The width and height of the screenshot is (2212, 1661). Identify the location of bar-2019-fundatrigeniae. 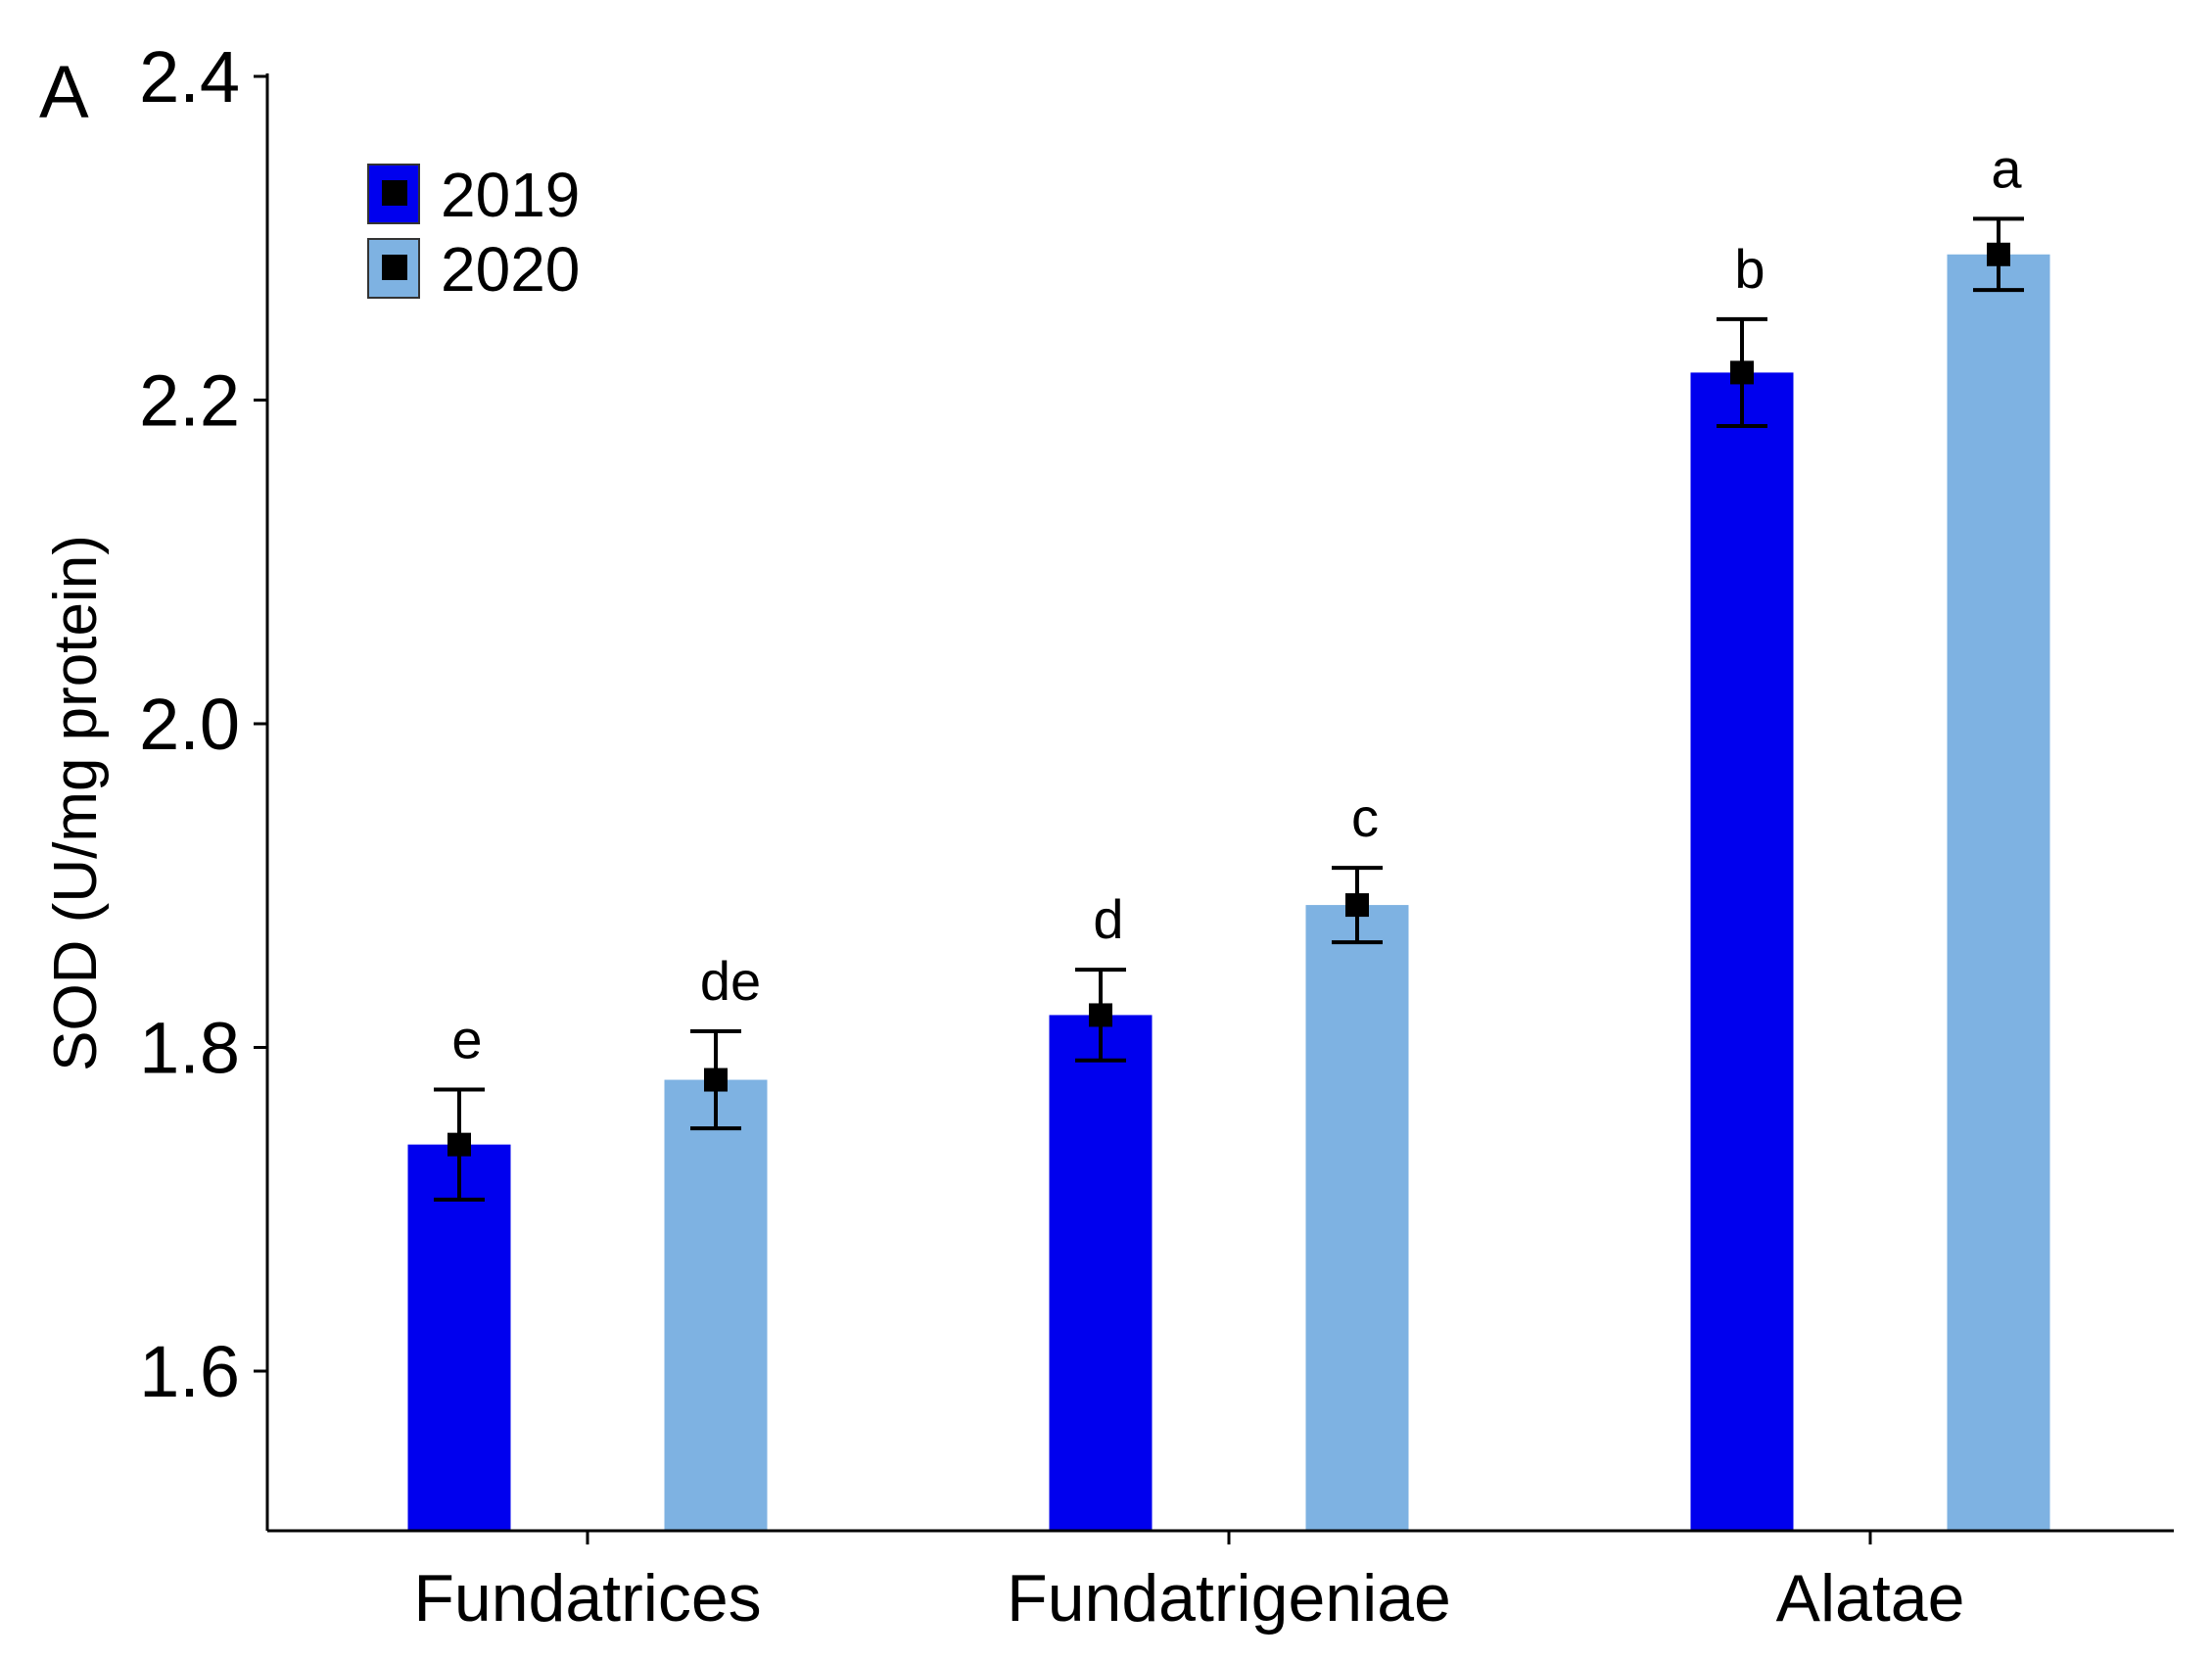
(1101, 1273).